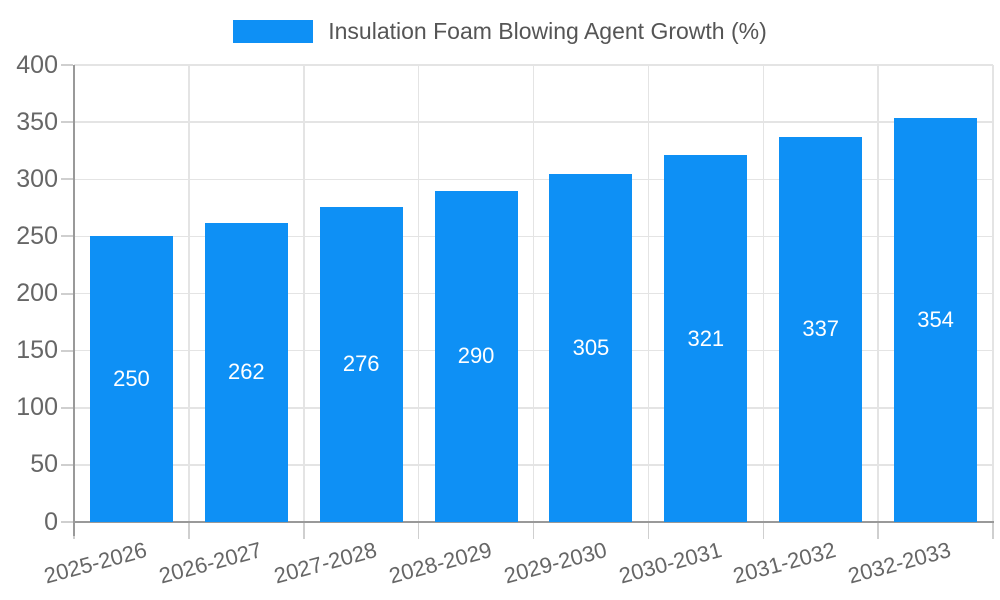  What do you see at coordinates (325, 563) in the screenshot?
I see `x-category-label: 2027-2028` at bounding box center [325, 563].